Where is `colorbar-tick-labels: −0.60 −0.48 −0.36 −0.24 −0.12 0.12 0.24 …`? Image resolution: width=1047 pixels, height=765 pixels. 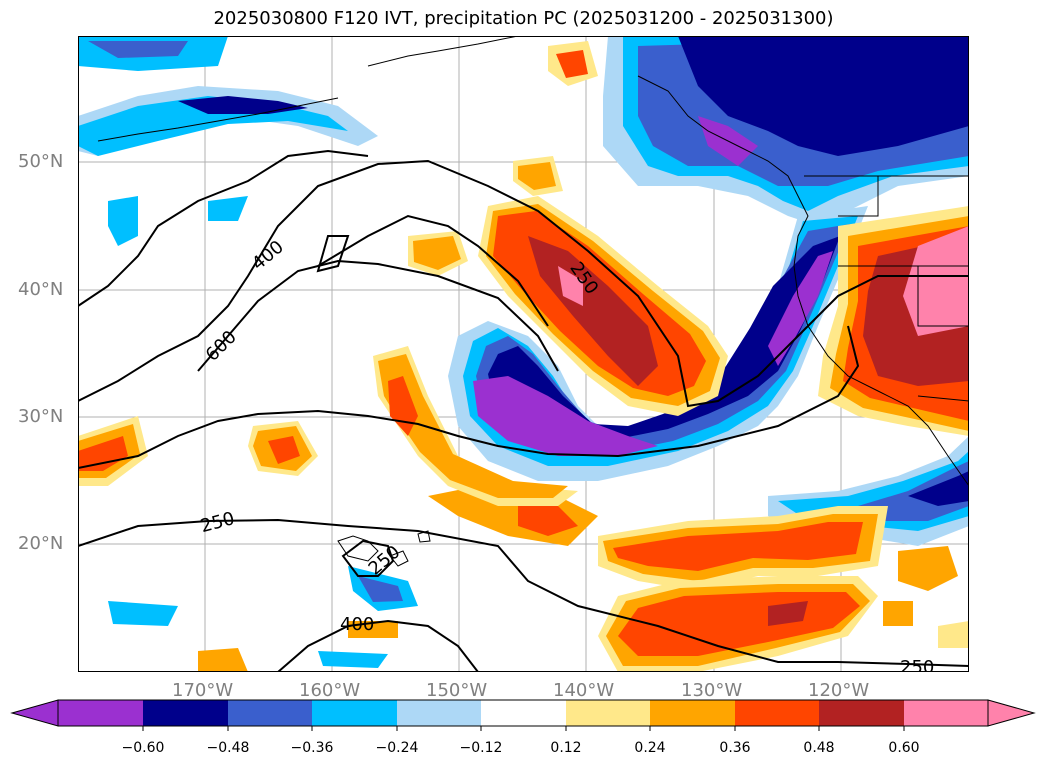
colorbar-tick-labels: −0.60 −0.48 −0.36 −0.24 −0.12 0.12 0.24 … is located at coordinates (521, 748).